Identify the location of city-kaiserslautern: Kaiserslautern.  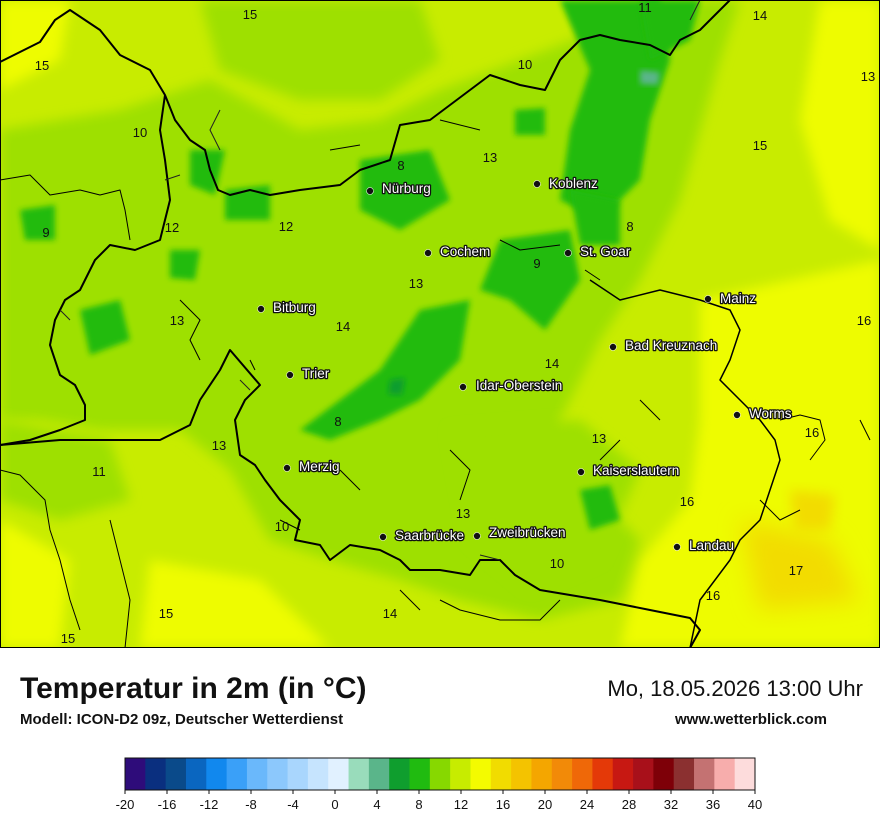
(629, 470).